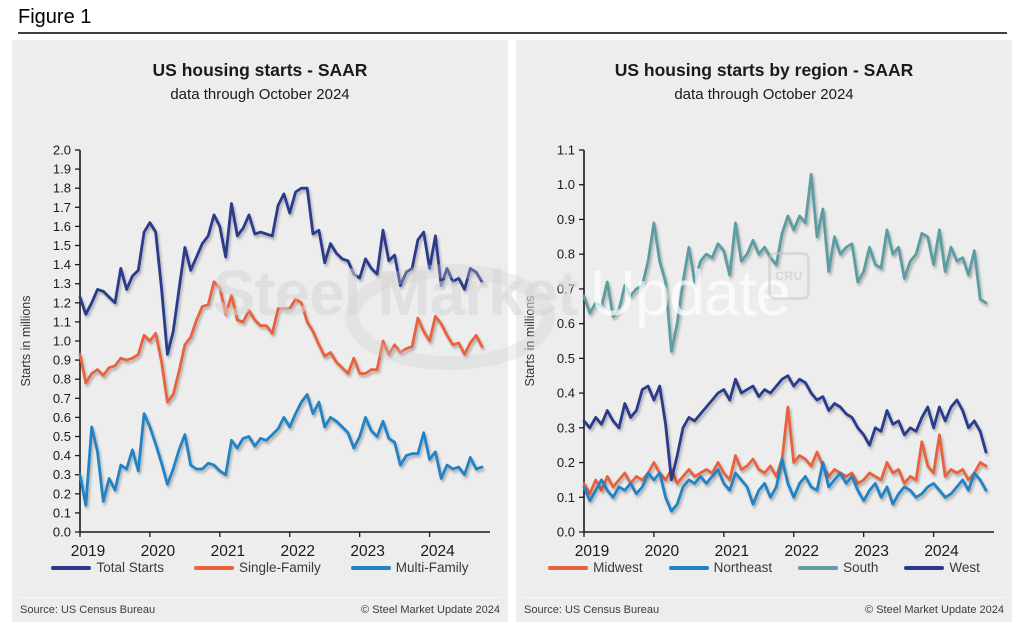 The width and height of the screenshot is (1024, 630). I want to click on legend-item-multi-family: Multi-Family, so click(409, 567).